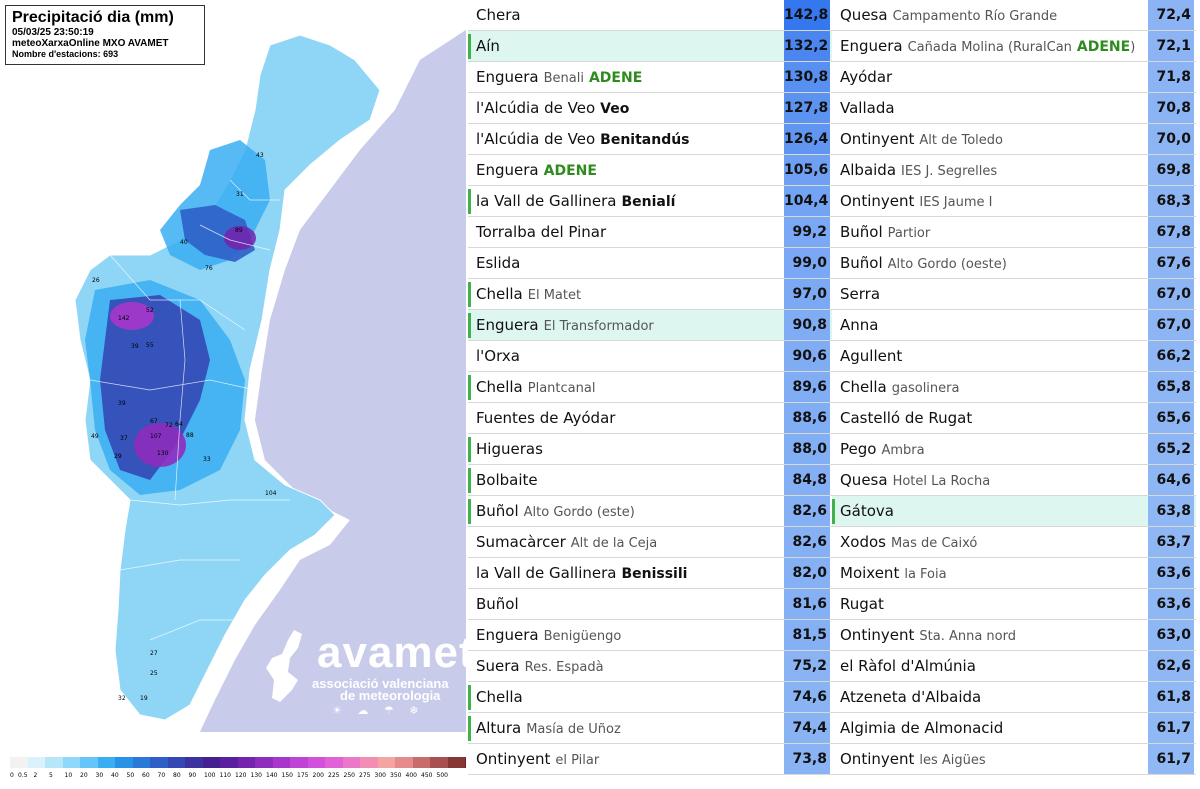 The width and height of the screenshot is (1200, 789). What do you see at coordinates (650, 77) in the screenshot?
I see `station-row: Enguera Benali ADENE 130,8` at bounding box center [650, 77].